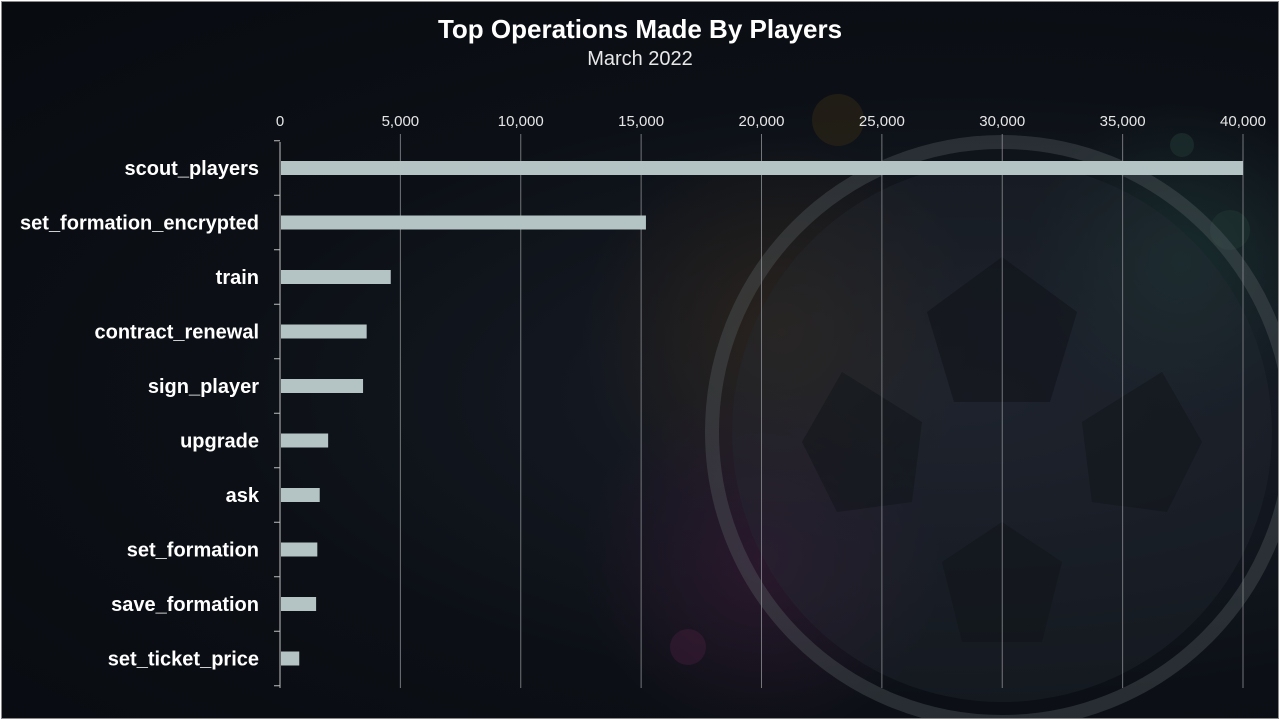 The width and height of the screenshot is (1280, 720). What do you see at coordinates (1243, 121) in the screenshot?
I see `x-tick-label: 40,000` at bounding box center [1243, 121].